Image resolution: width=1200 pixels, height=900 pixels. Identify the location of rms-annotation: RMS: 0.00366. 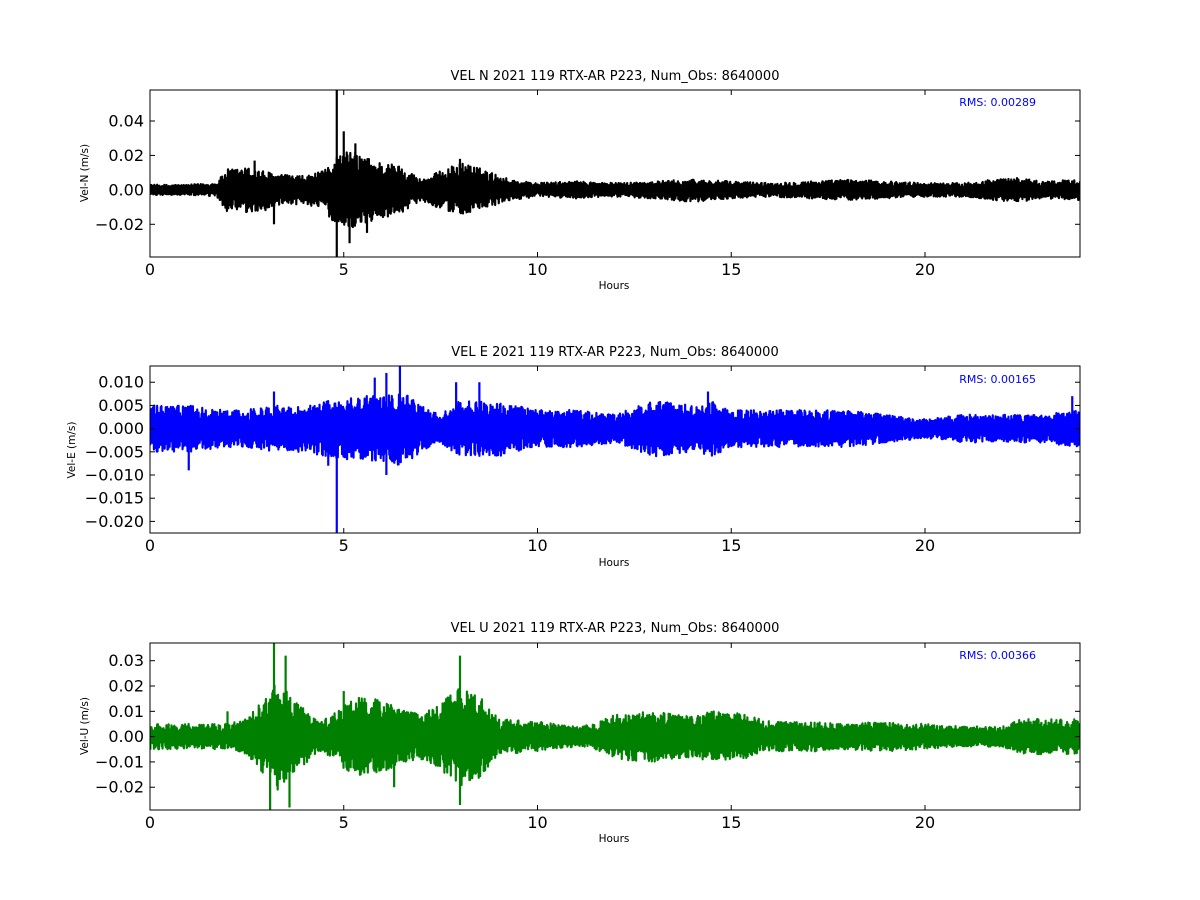
(997, 655).